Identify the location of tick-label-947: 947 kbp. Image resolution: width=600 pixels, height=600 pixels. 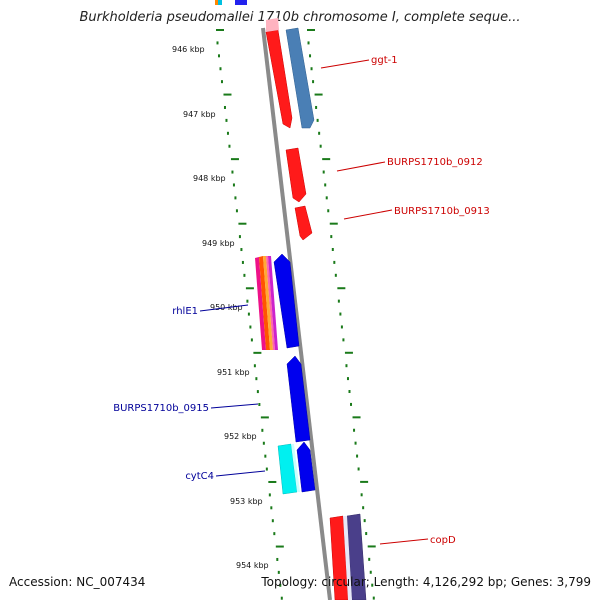
(199, 114).